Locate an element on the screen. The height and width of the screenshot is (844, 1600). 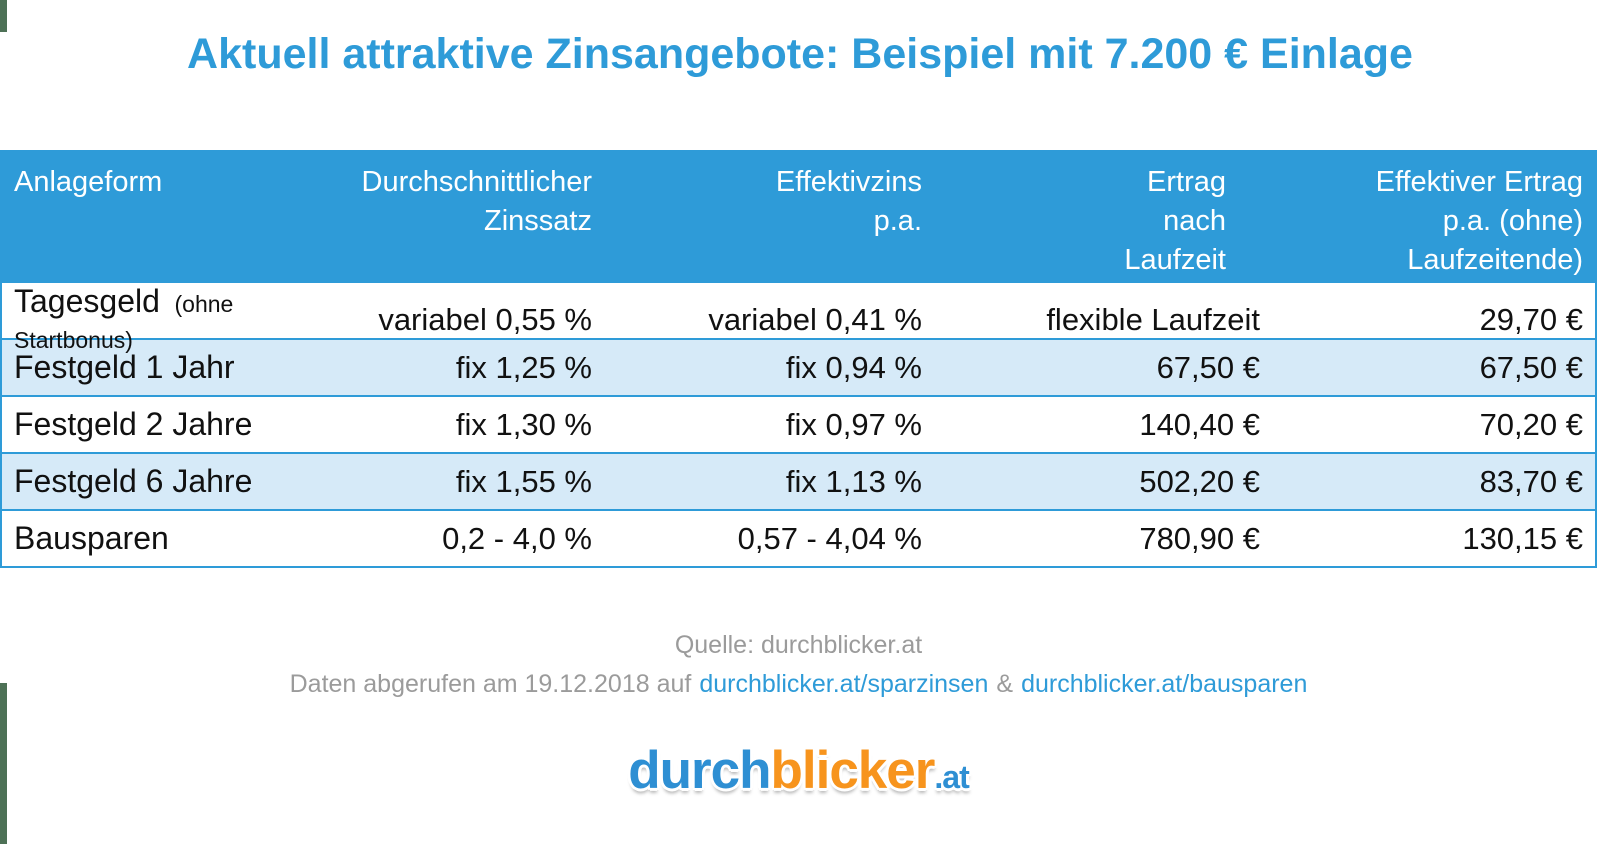
green-corner-mark-top is located at coordinates (3, 16).